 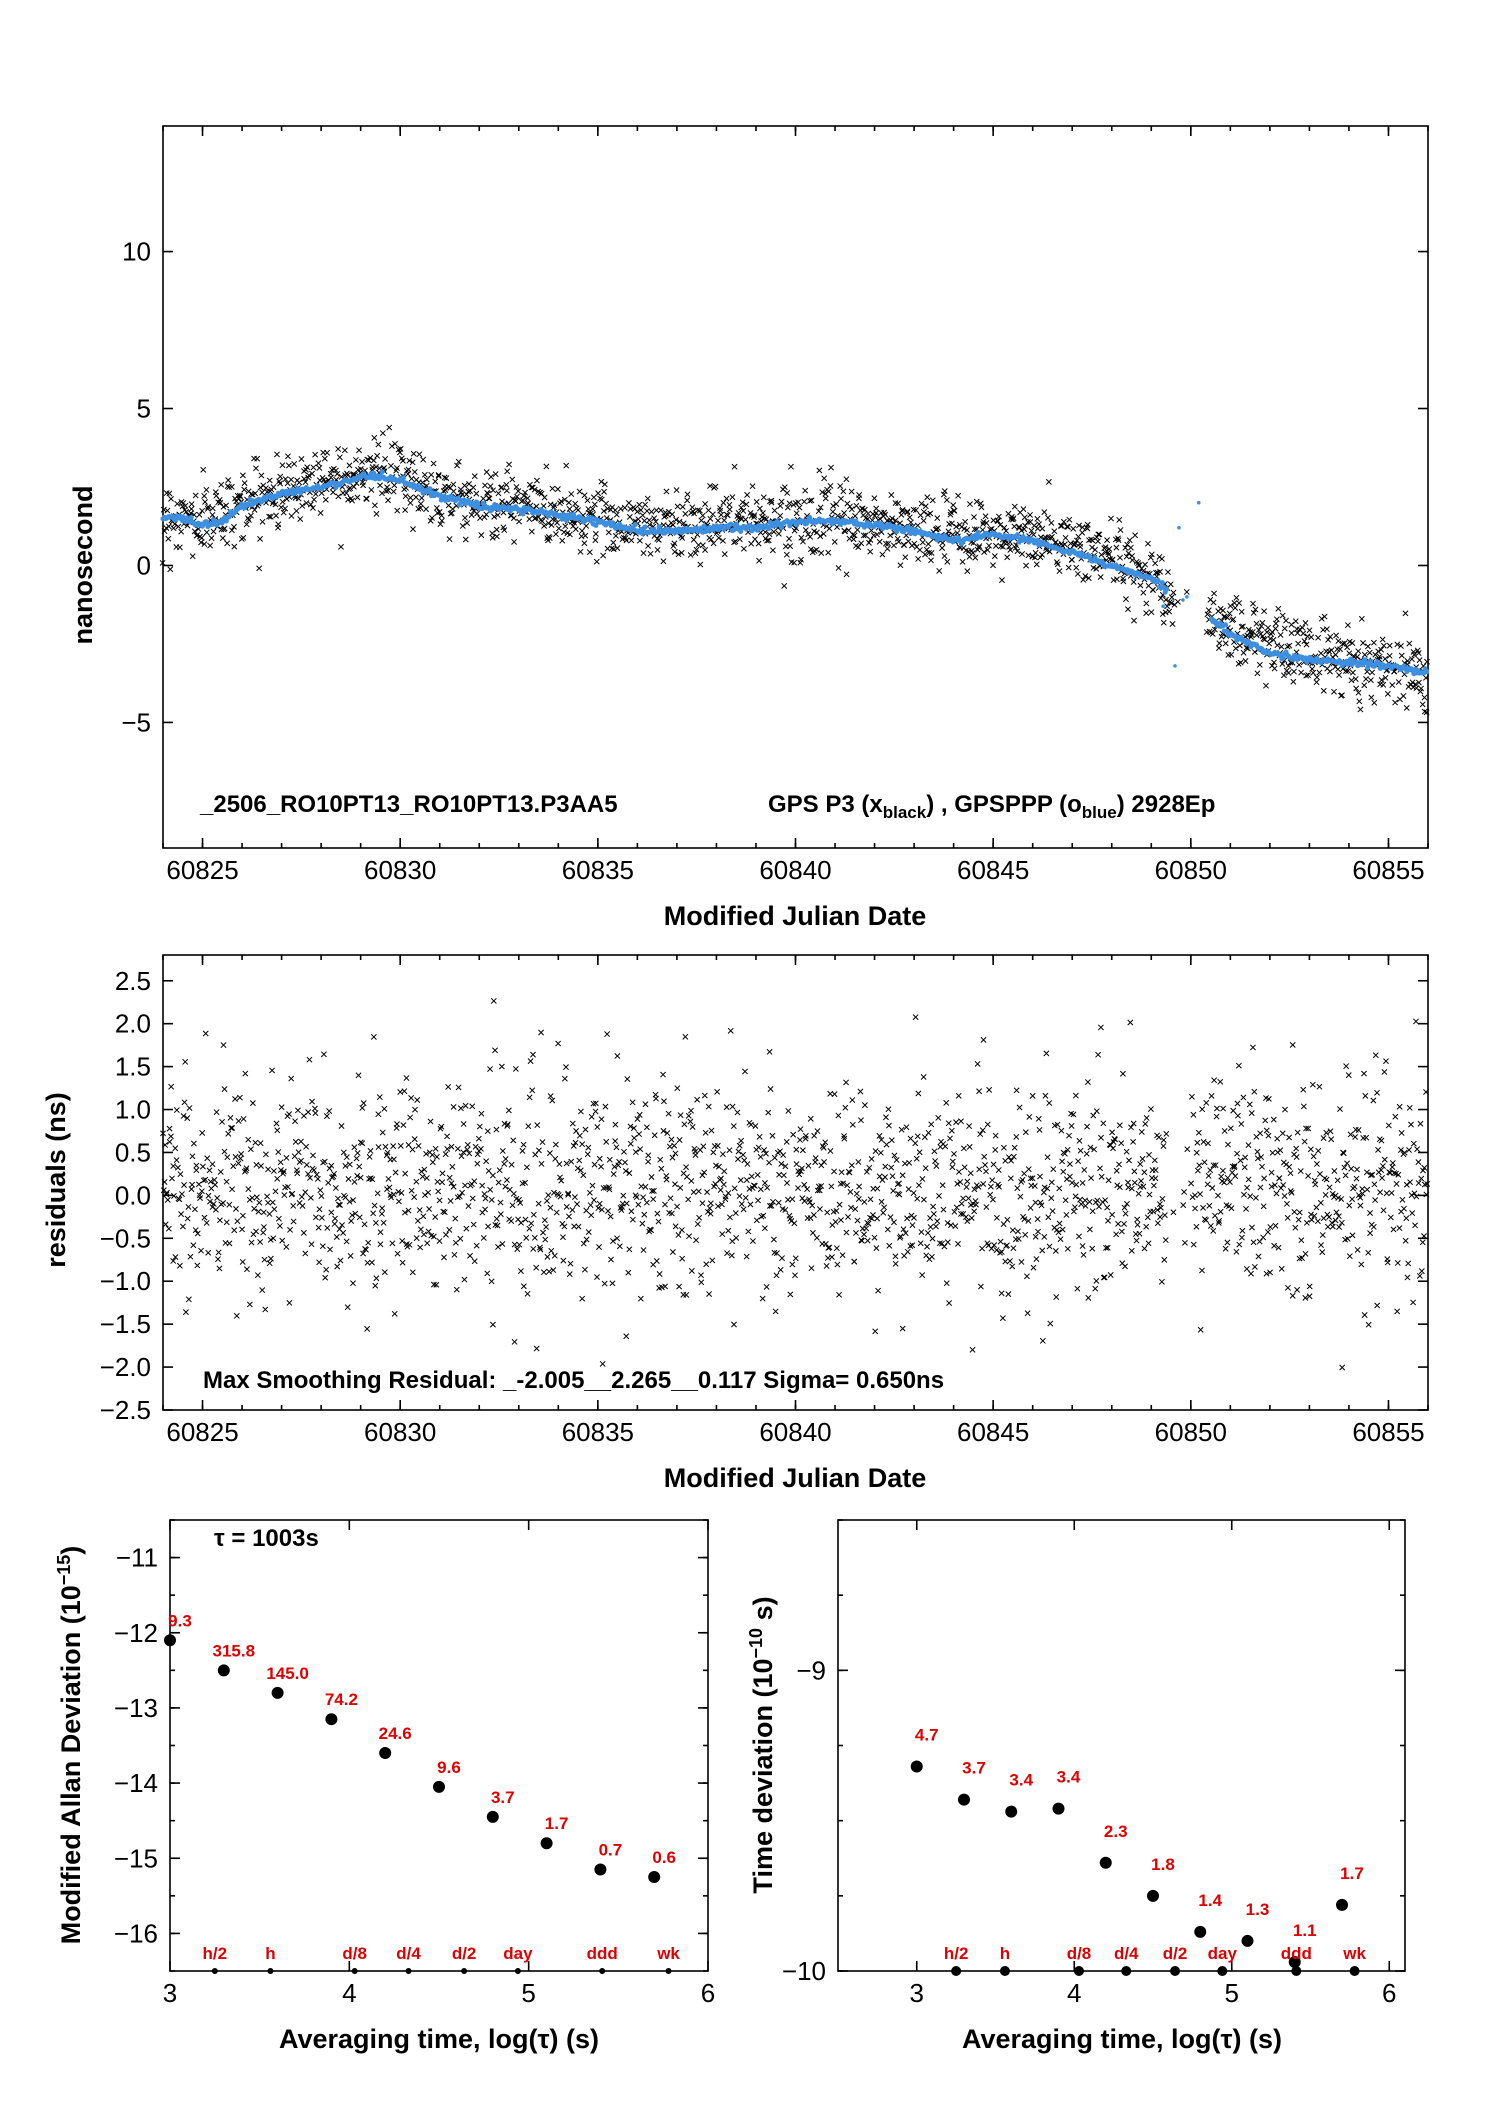 I want to click on deviation-point-label: 9.3, so click(x=180, y=1620).